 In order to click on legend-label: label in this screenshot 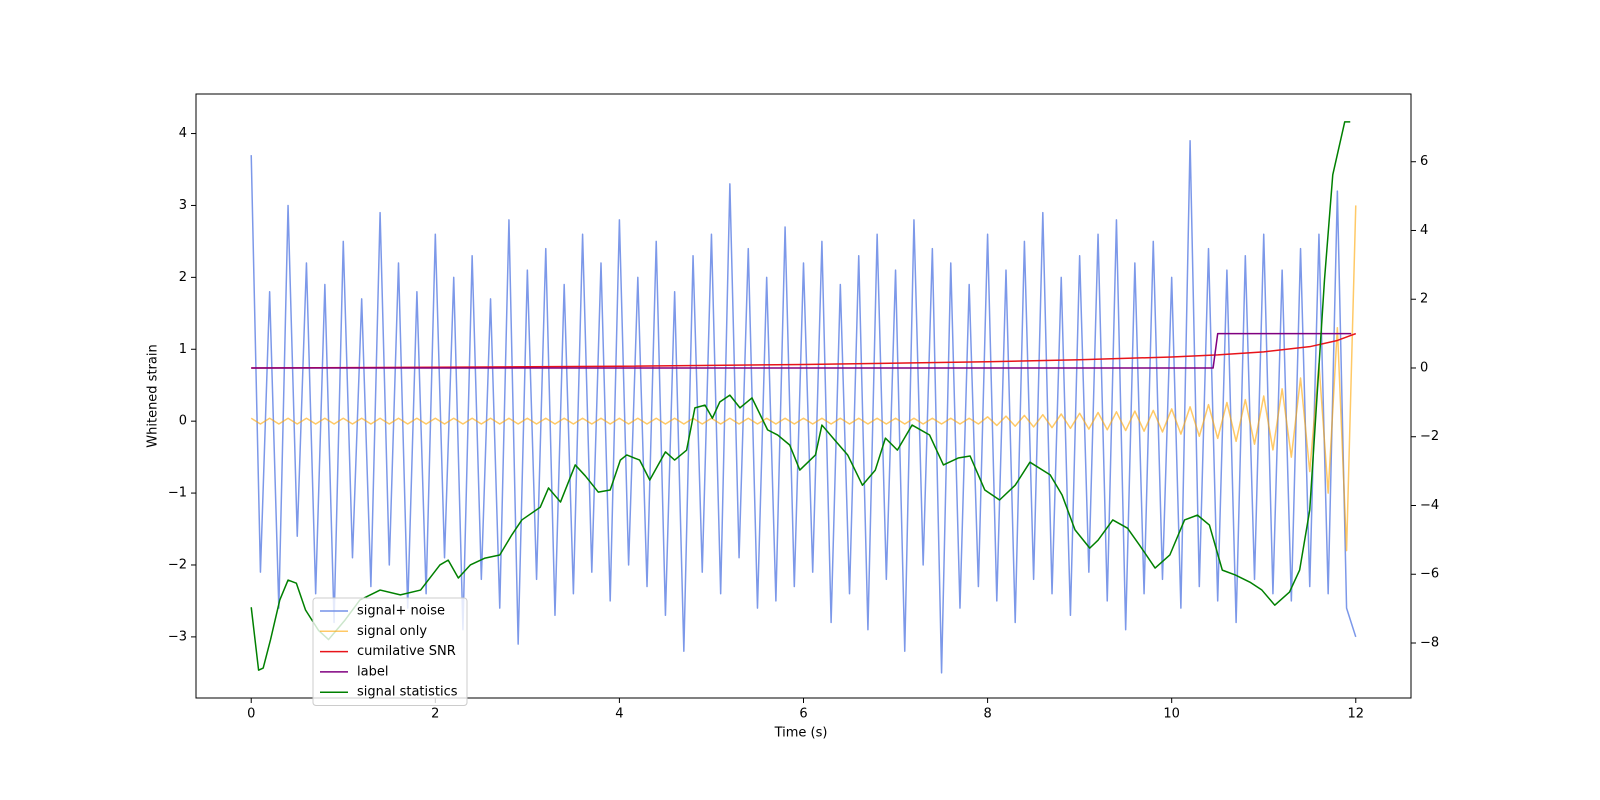, I will do `click(372, 671)`.